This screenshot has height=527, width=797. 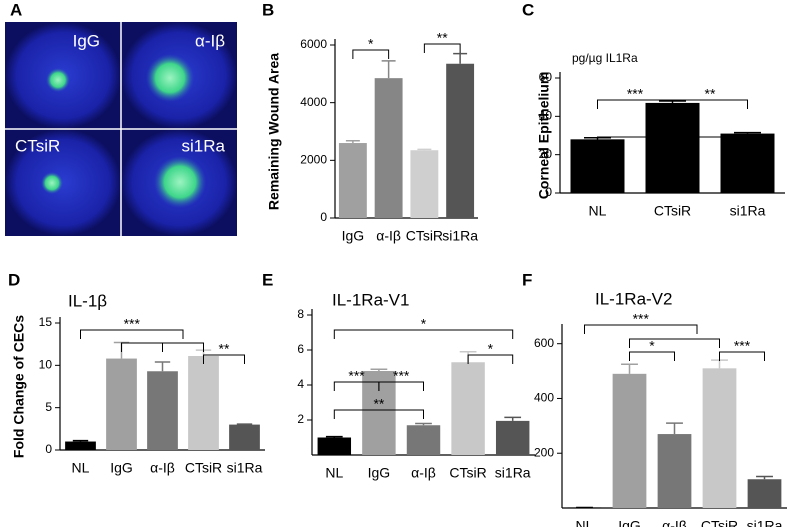 I want to click on chart-title: IL-1Ra-V1, so click(x=370, y=299).